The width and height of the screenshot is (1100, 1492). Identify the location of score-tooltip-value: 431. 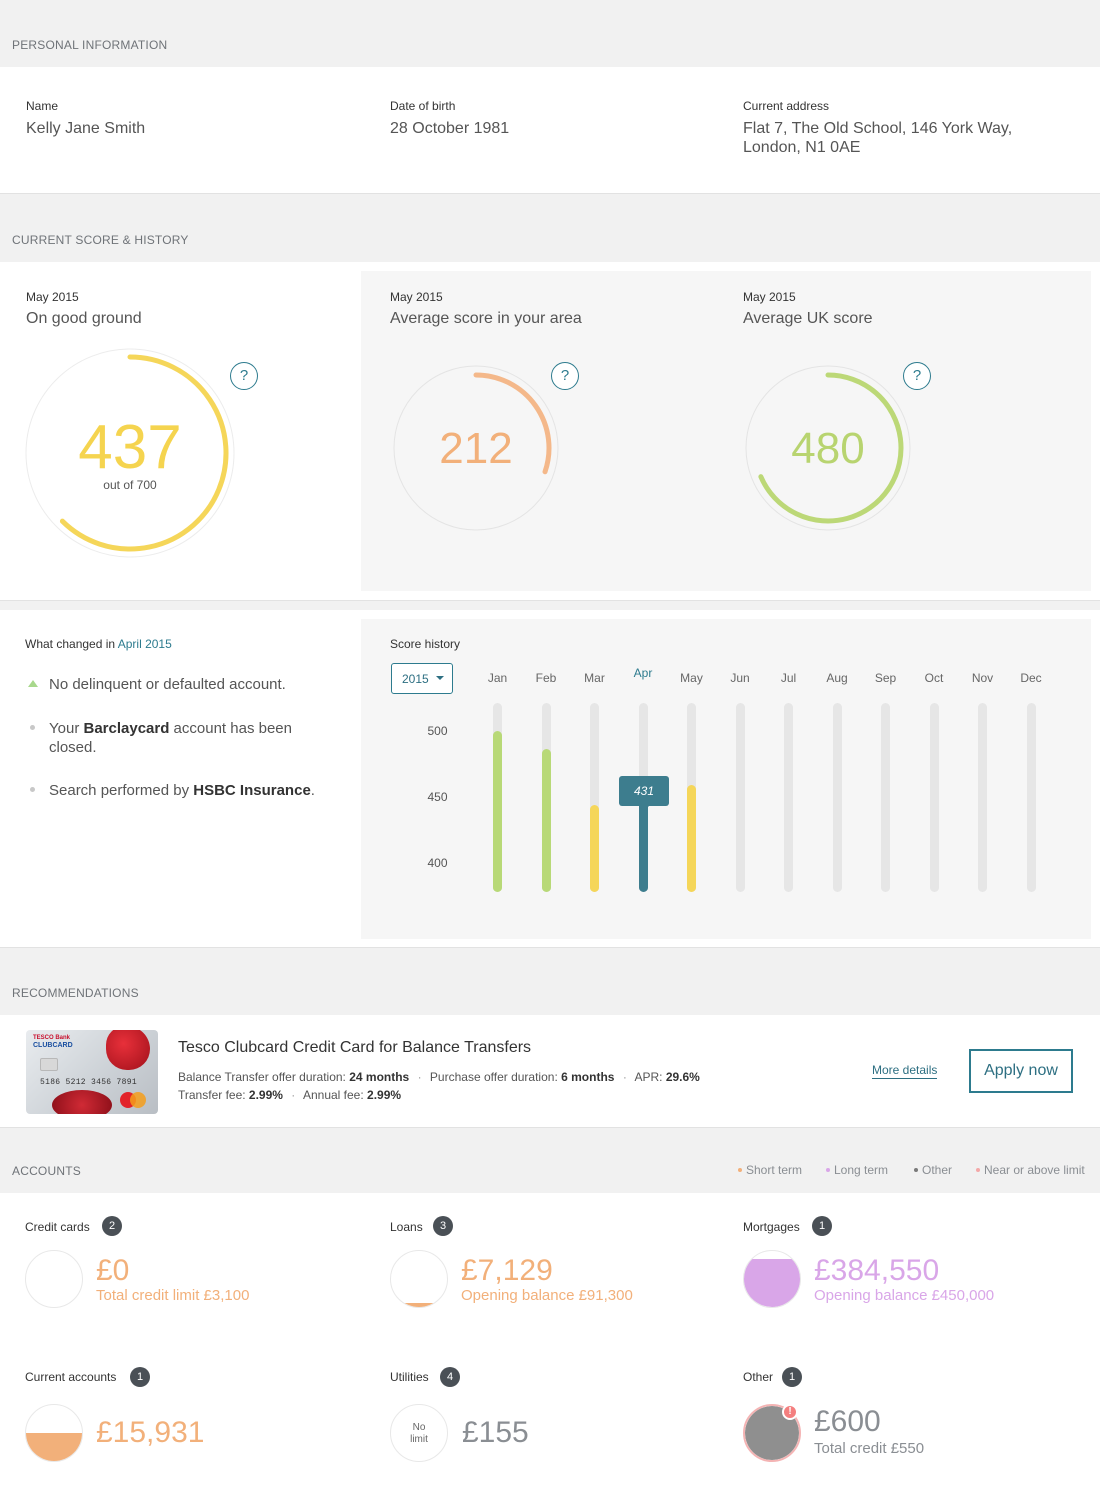
(644, 791).